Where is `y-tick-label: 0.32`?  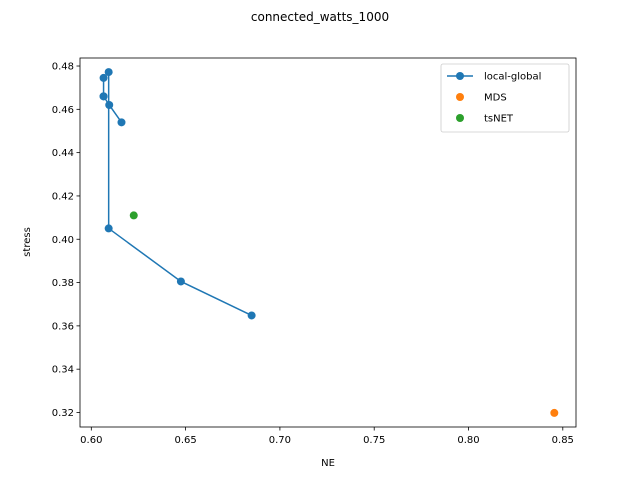
y-tick-label: 0.32 is located at coordinates (63, 413).